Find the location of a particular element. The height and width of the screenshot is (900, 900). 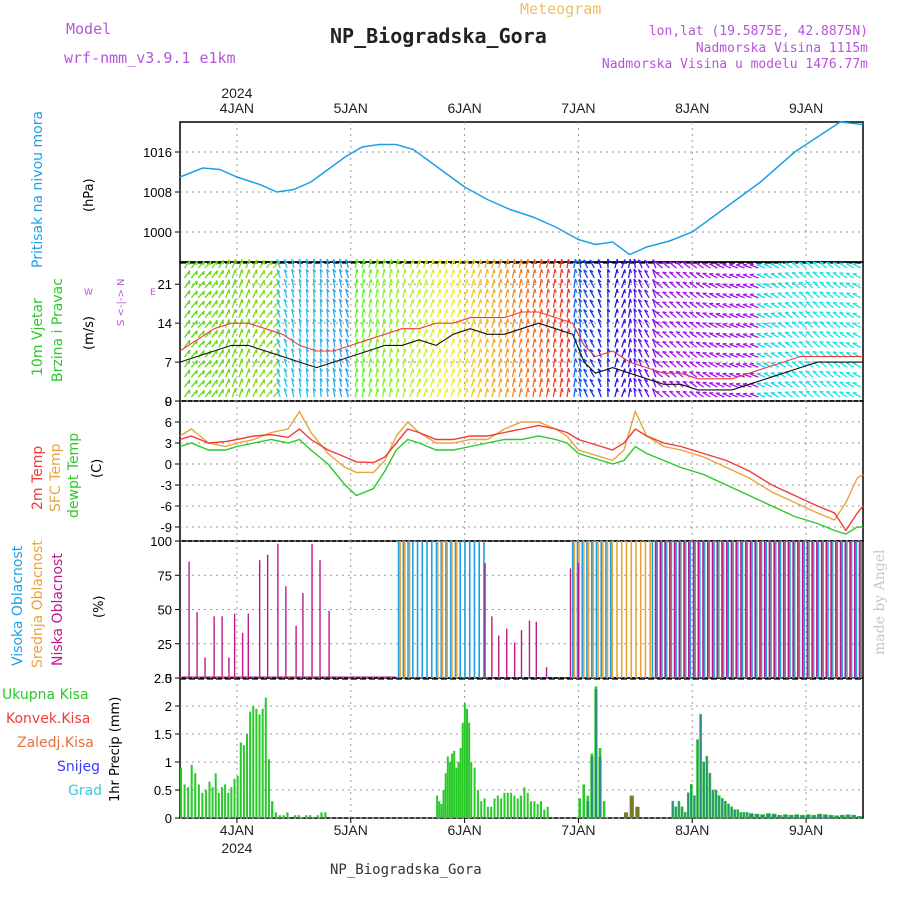

pressure-axis-tick-label: 1000 is located at coordinates (157, 232).